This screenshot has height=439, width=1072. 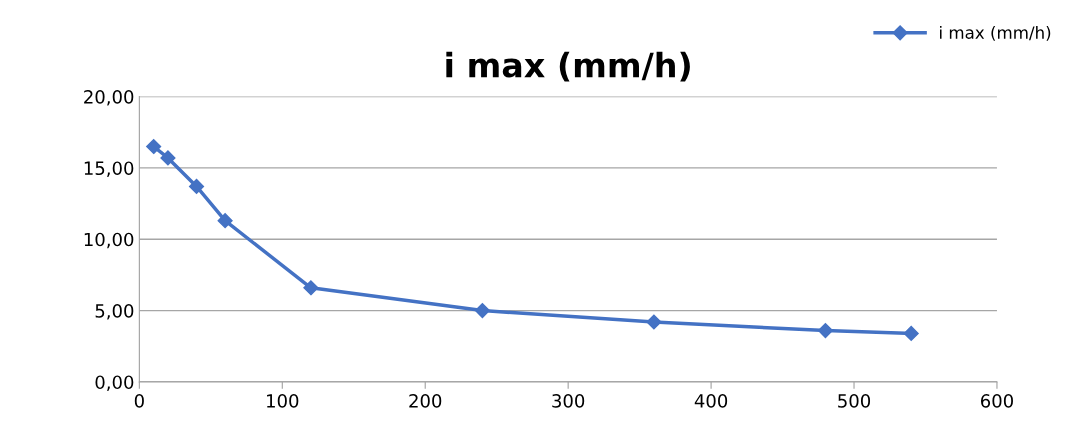 I want to click on y-tick-label: 20,00, so click(x=109, y=98).